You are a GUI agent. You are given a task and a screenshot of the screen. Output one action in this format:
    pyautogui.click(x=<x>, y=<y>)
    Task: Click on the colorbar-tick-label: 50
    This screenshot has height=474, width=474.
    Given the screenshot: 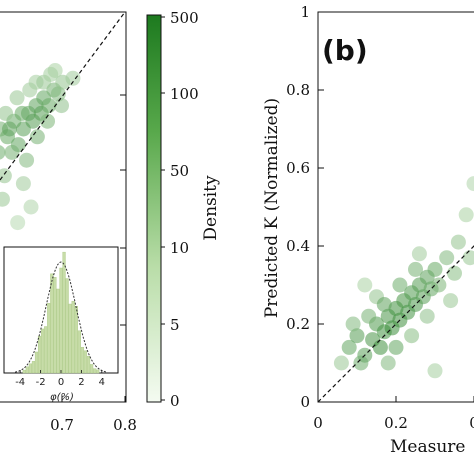 What is the action you would take?
    pyautogui.click(x=179, y=171)
    